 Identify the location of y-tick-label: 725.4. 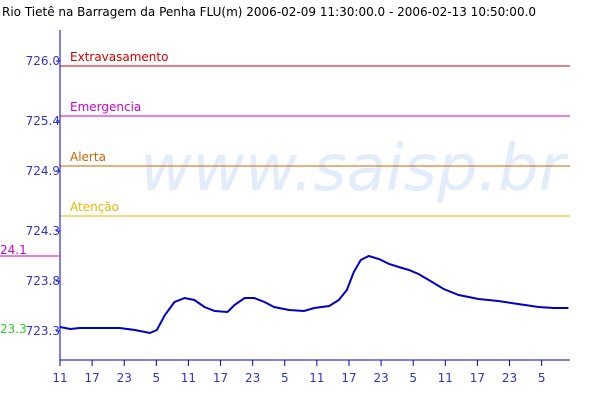
(43, 121).